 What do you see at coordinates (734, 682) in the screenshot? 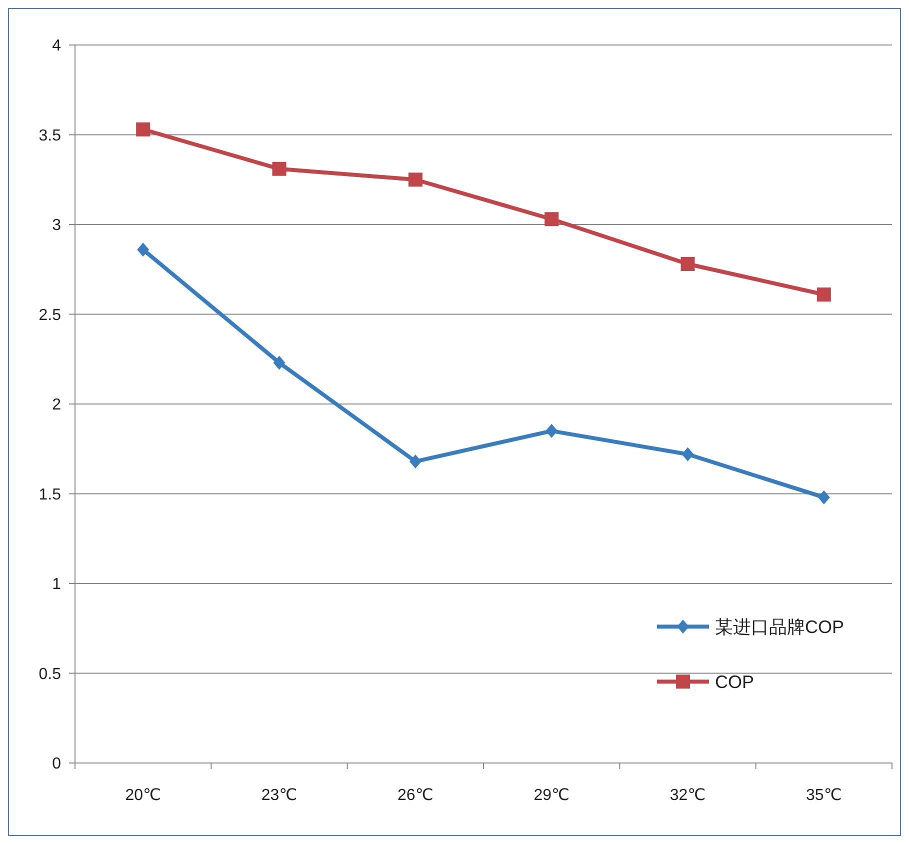
I see `legend-label: COP` at bounding box center [734, 682].